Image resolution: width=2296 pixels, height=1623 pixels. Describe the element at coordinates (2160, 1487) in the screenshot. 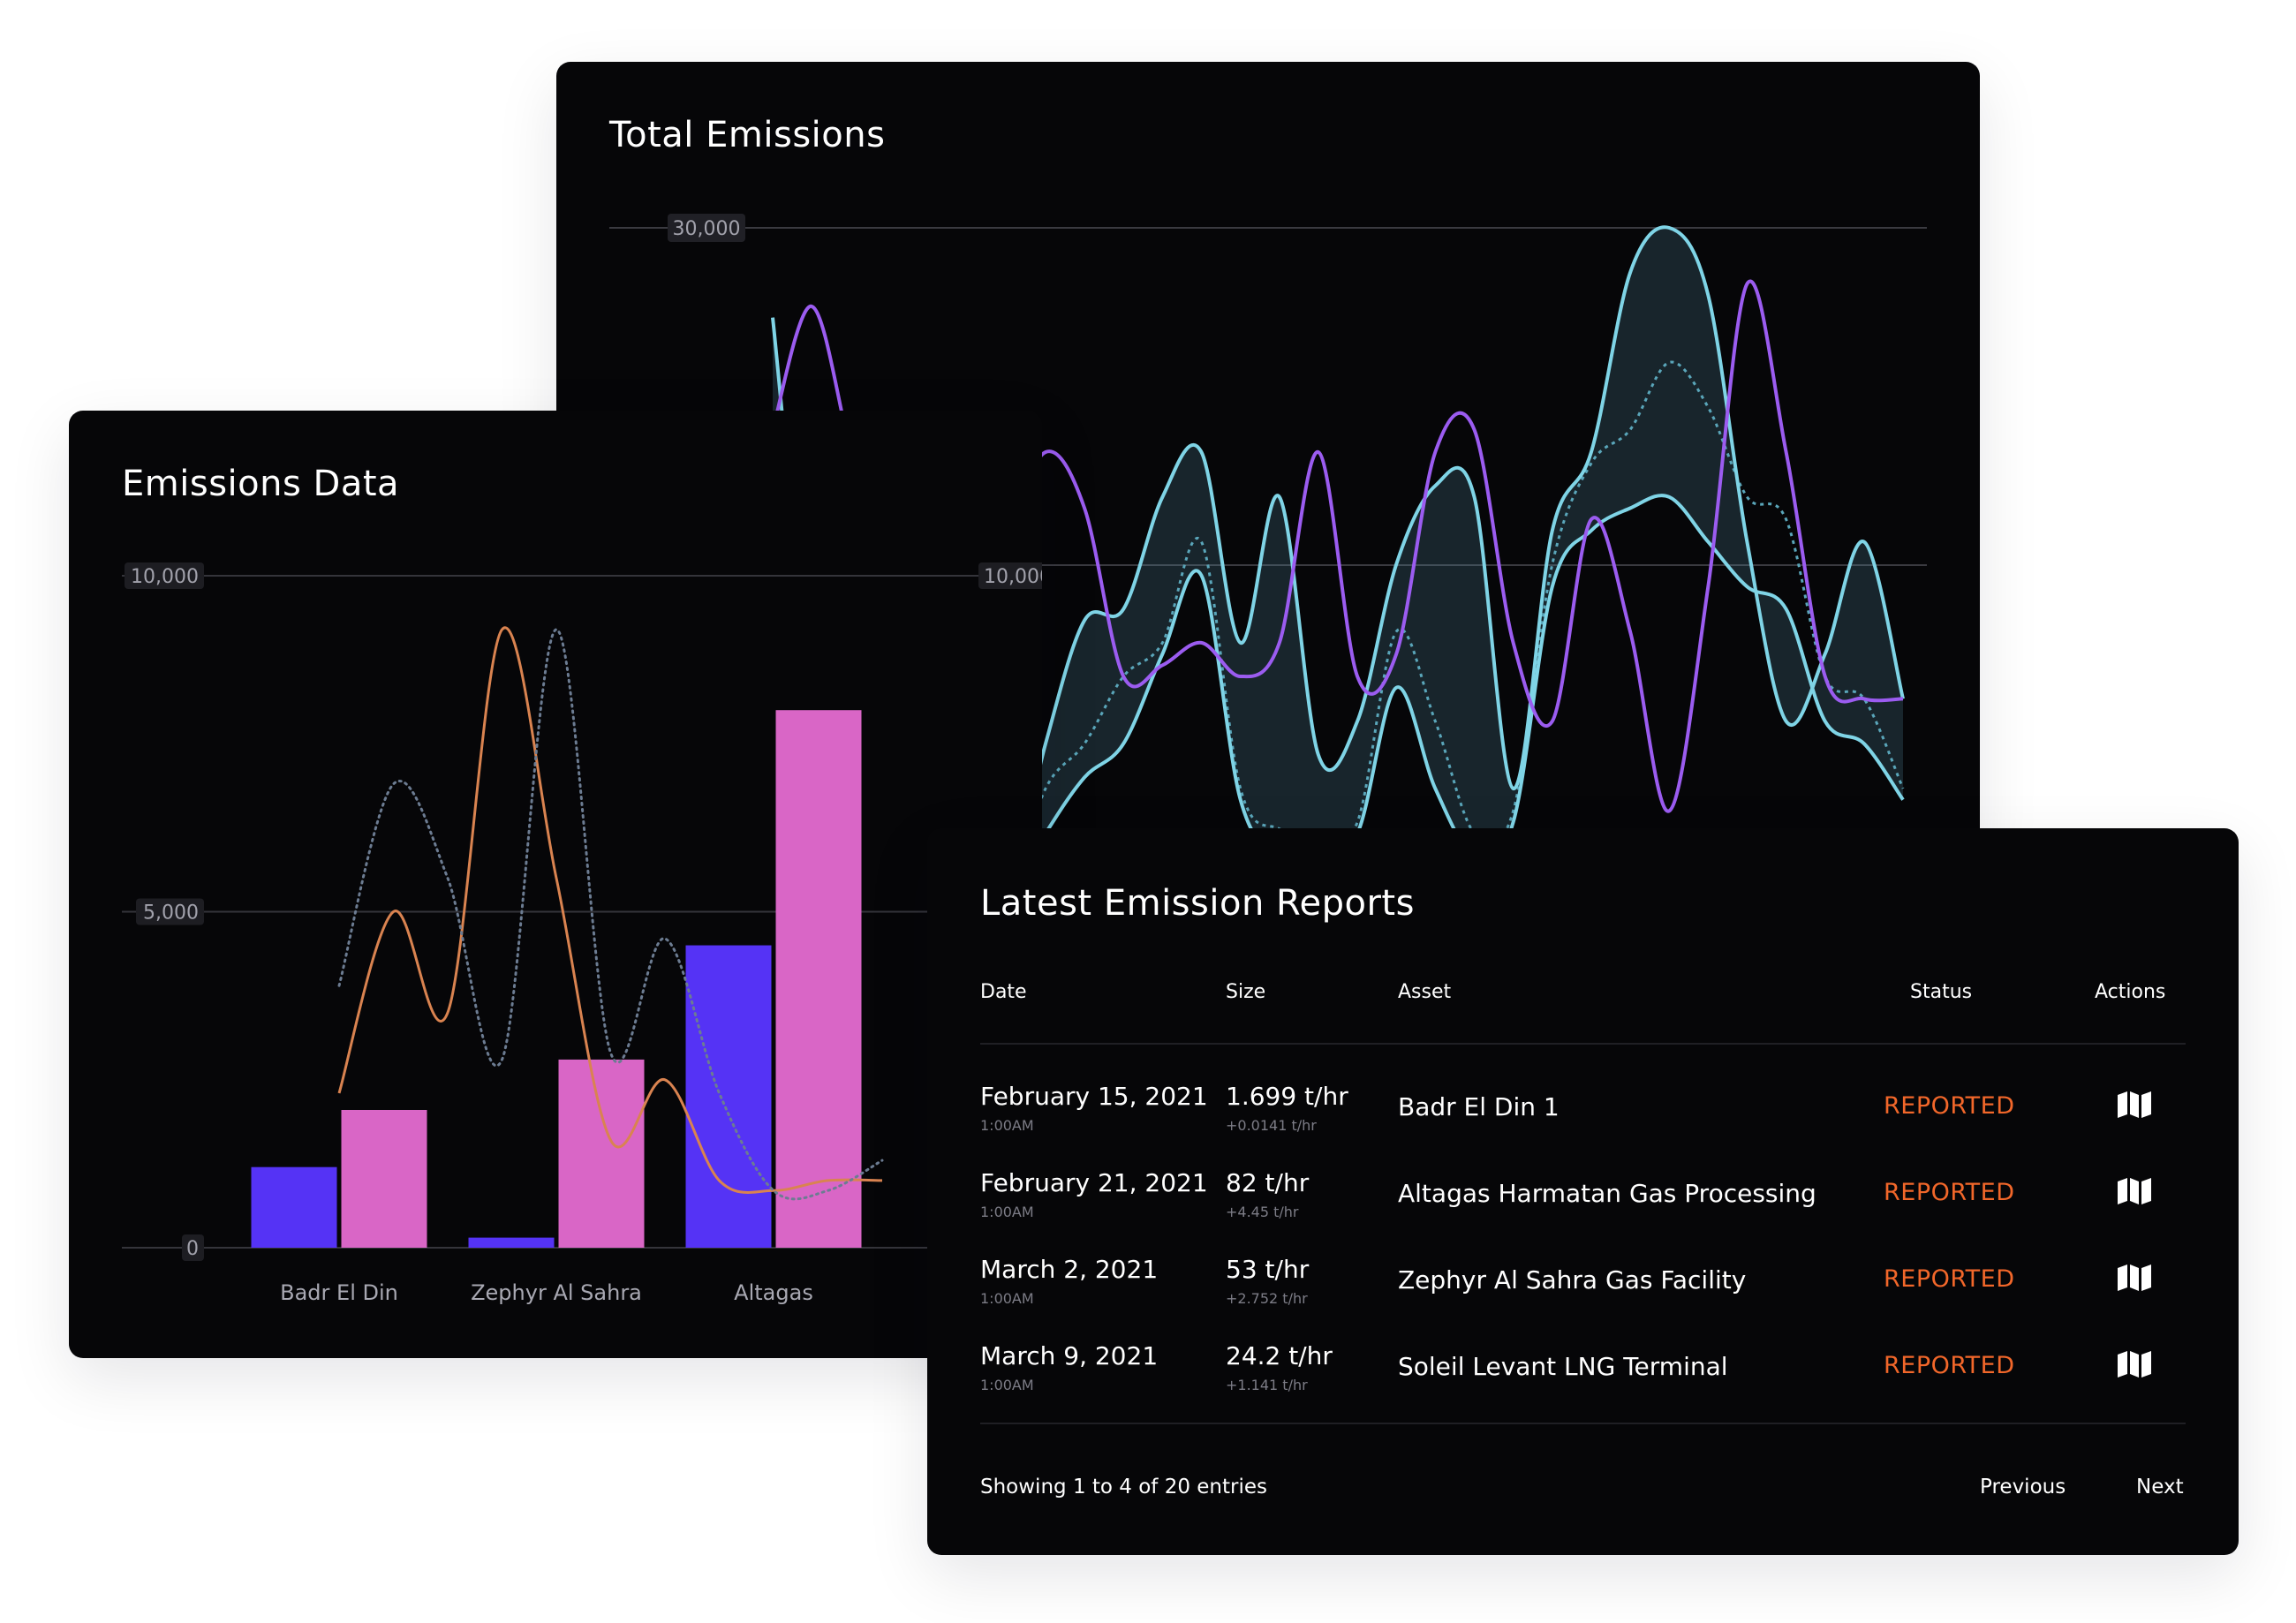

I see `next-page-button: Next` at that location.